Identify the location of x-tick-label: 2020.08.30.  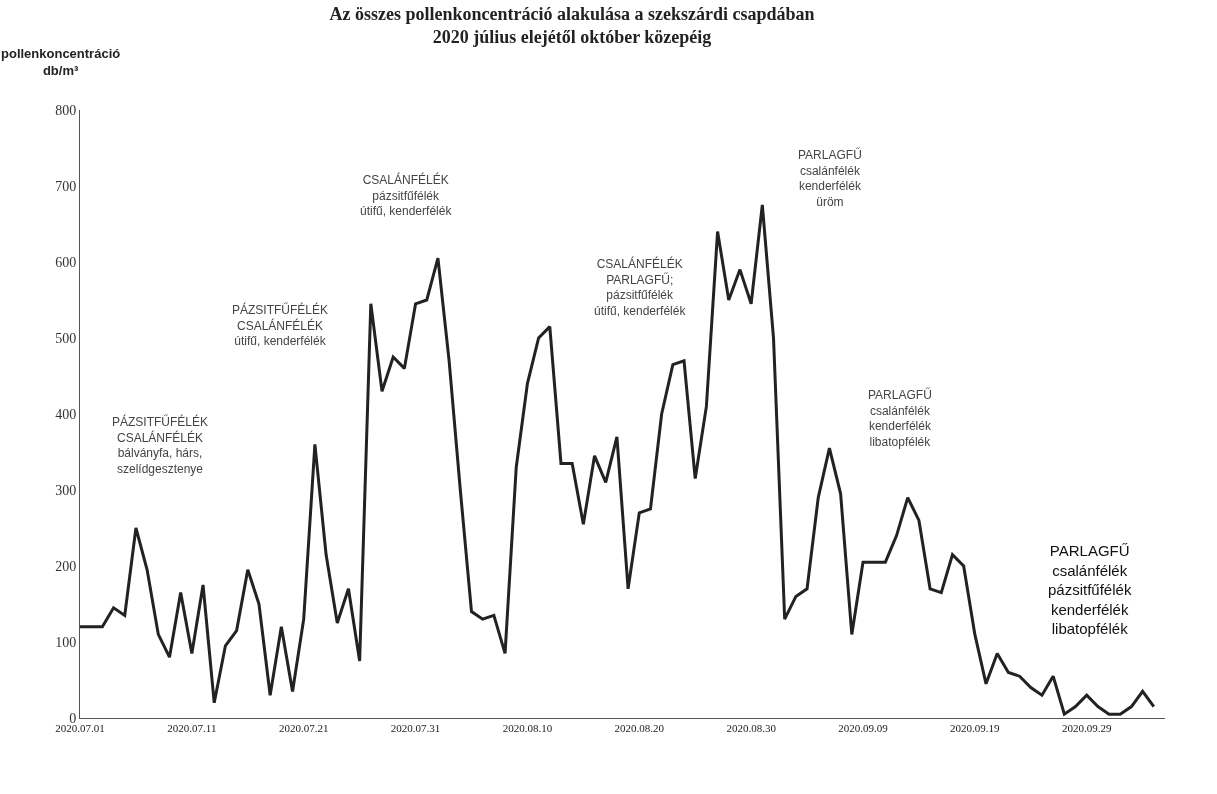
(751, 728).